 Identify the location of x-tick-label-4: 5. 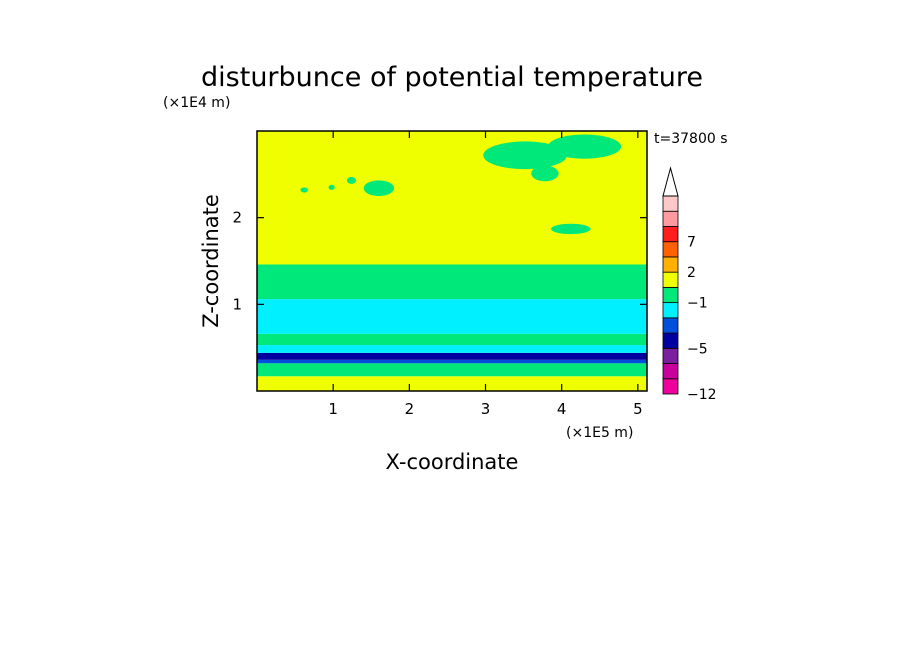
(638, 409).